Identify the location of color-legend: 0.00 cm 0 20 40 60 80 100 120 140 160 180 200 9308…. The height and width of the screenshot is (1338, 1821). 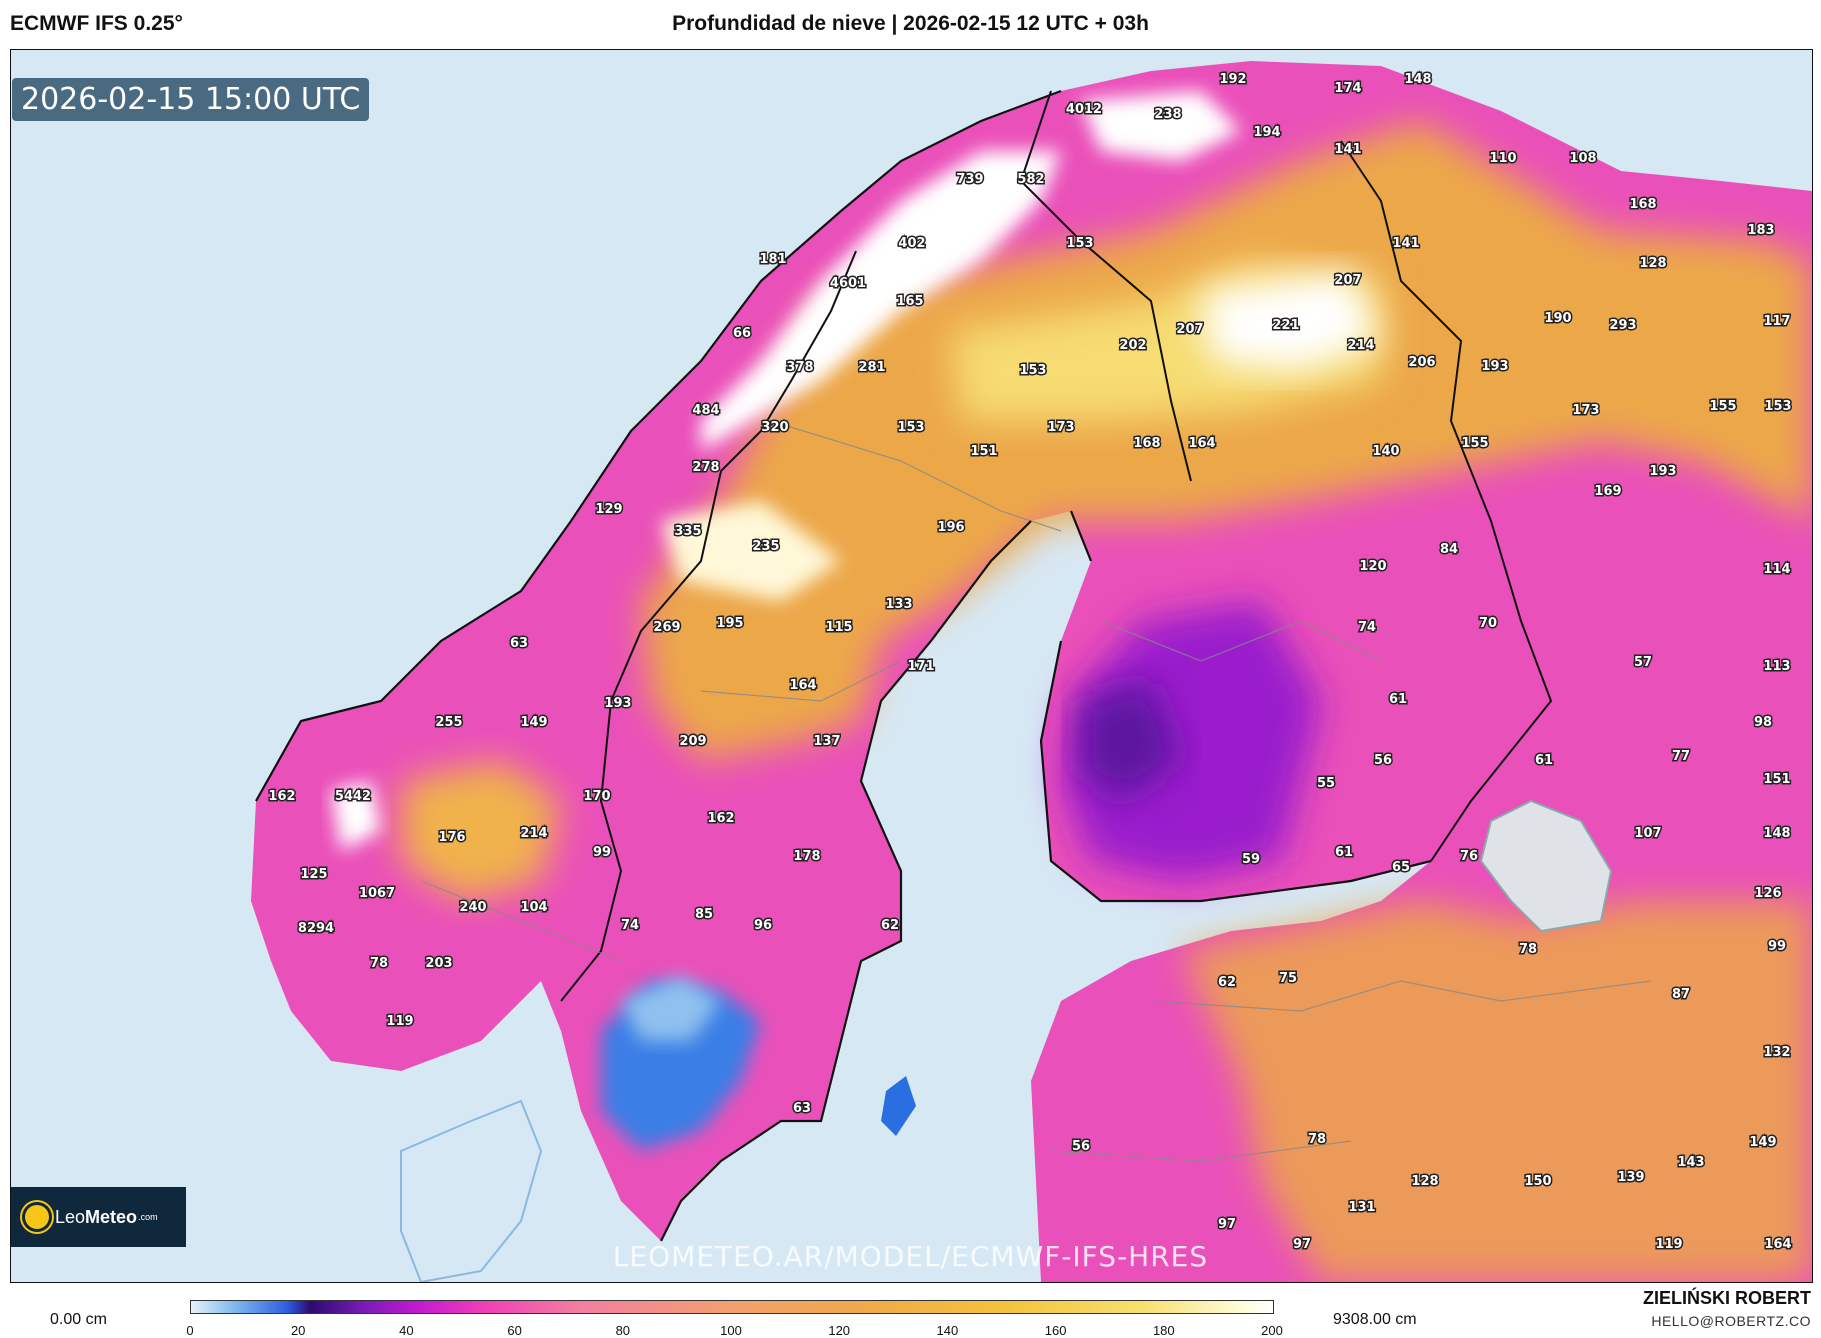
(910, 1311).